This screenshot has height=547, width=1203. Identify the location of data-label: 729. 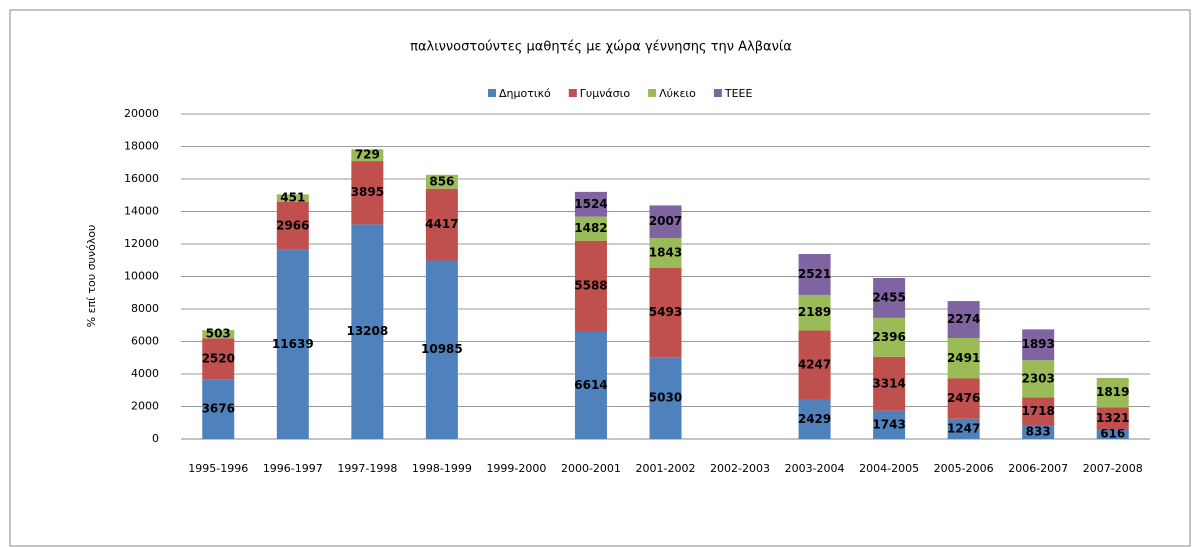
(367, 155).